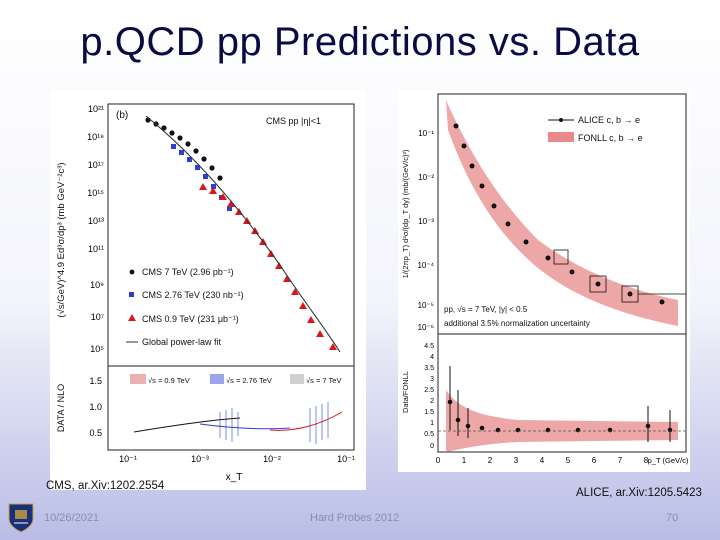  Describe the element at coordinates (490, 460) in the screenshot. I see `alice-x-tick: 2` at that location.